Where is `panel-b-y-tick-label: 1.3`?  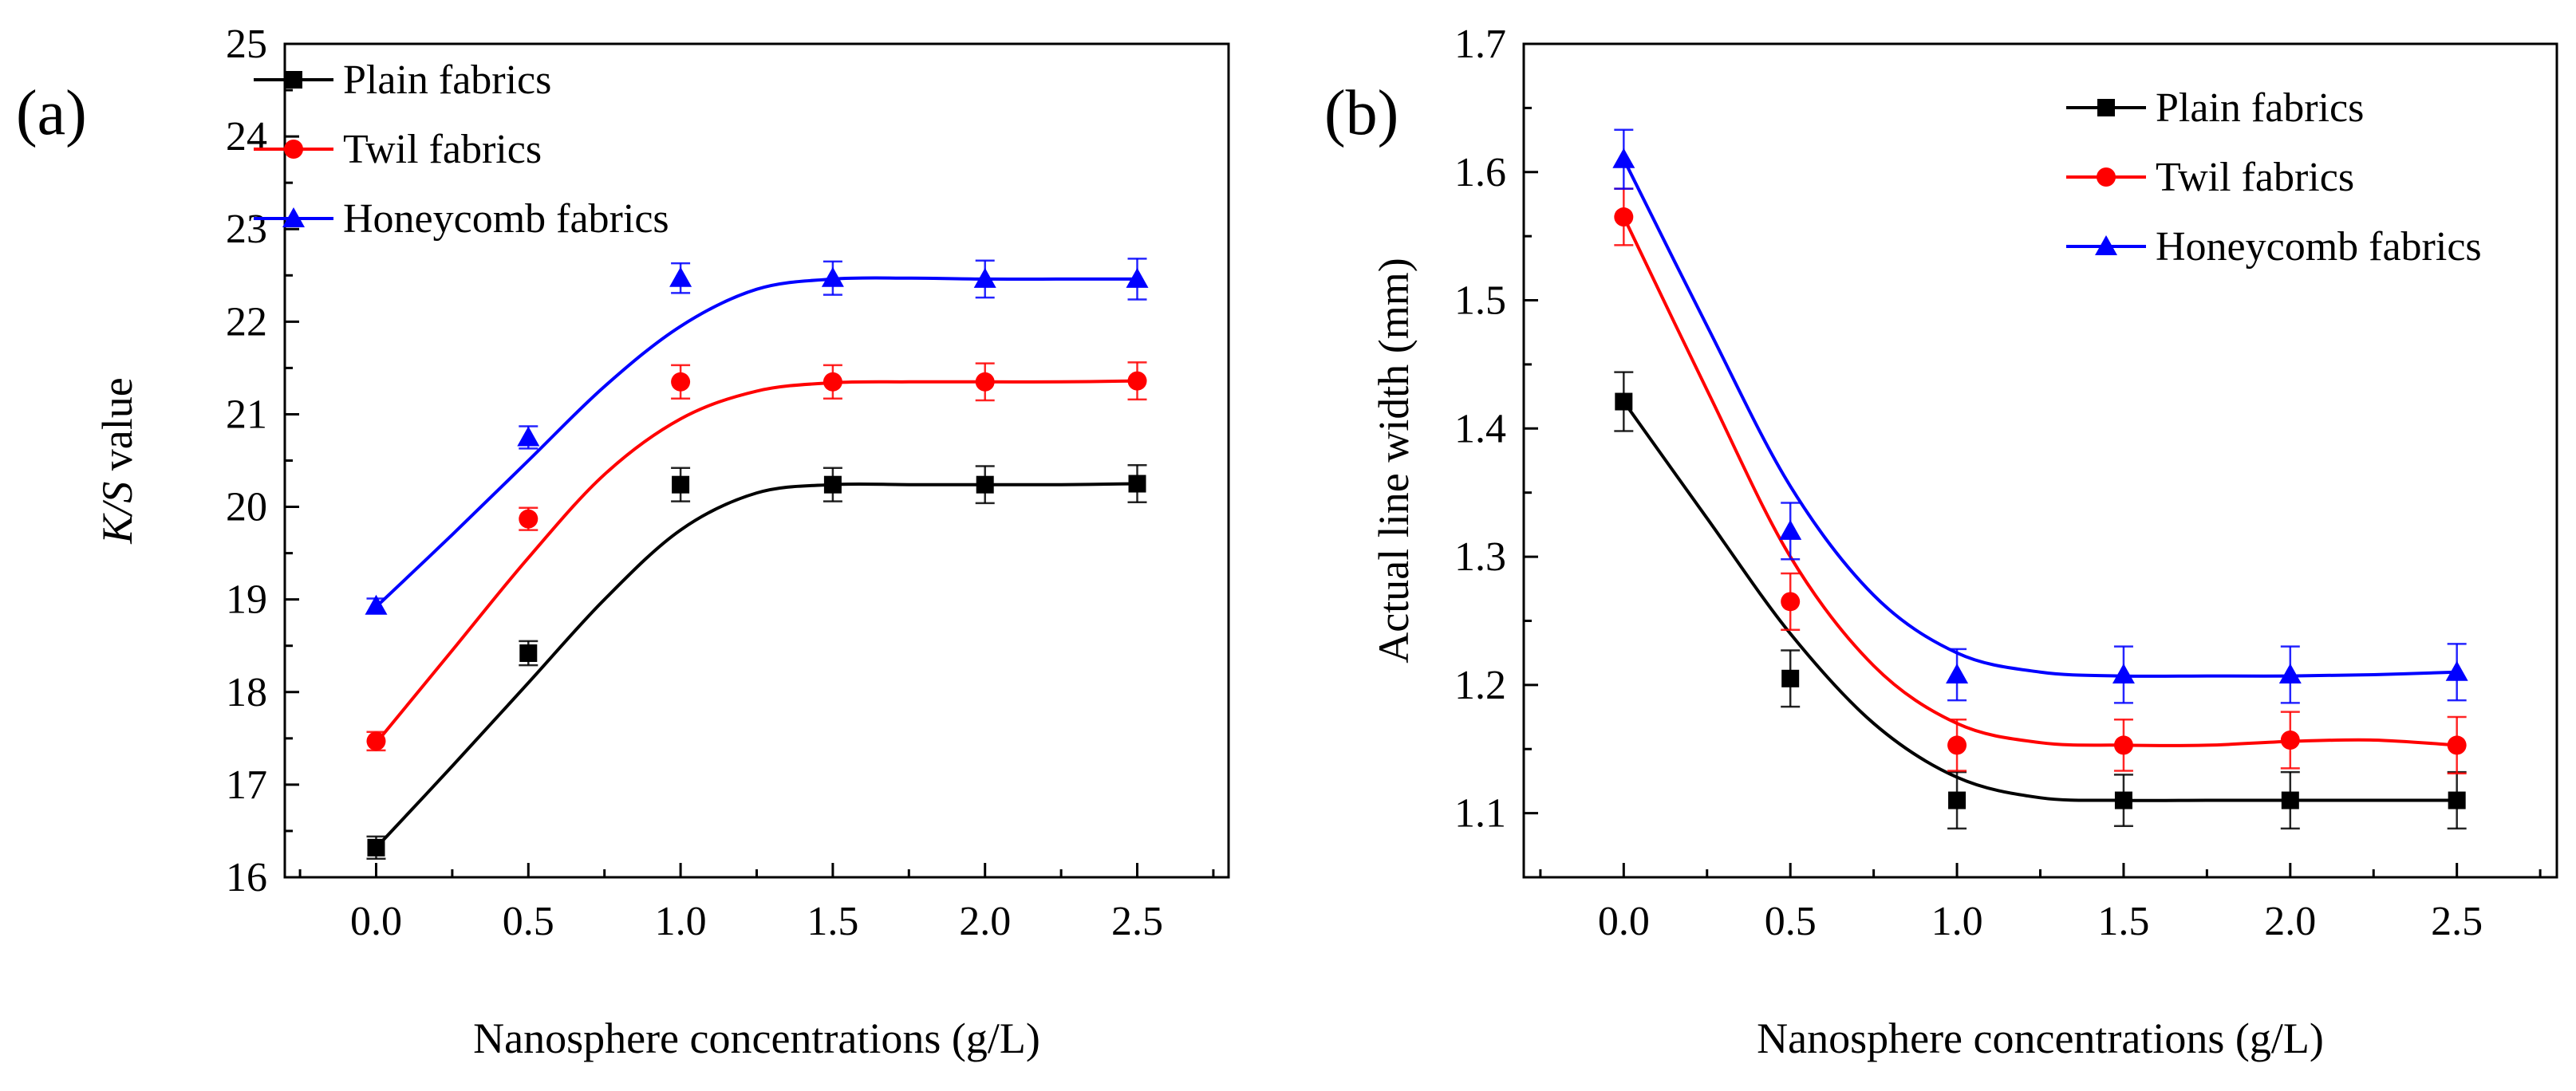 panel-b-y-tick-label: 1.3 is located at coordinates (1480, 557).